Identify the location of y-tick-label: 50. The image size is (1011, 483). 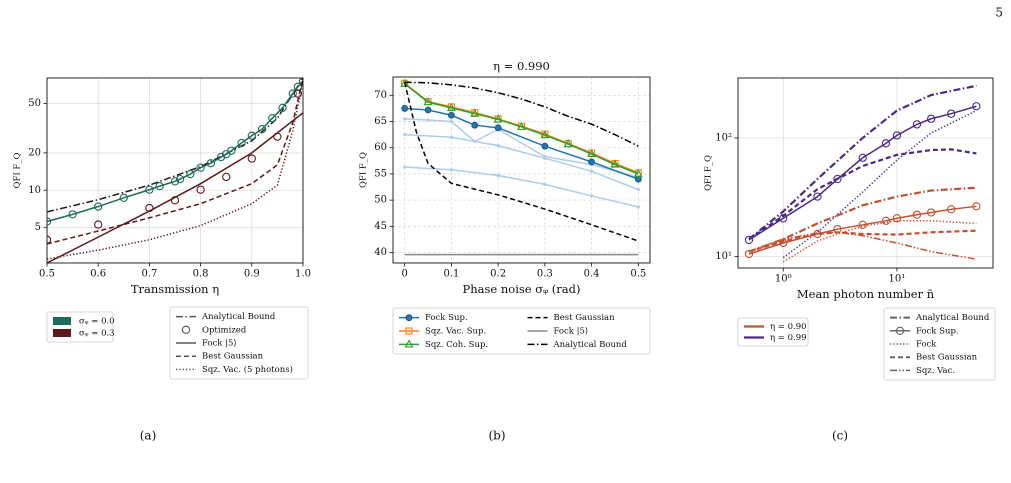
(380, 200).